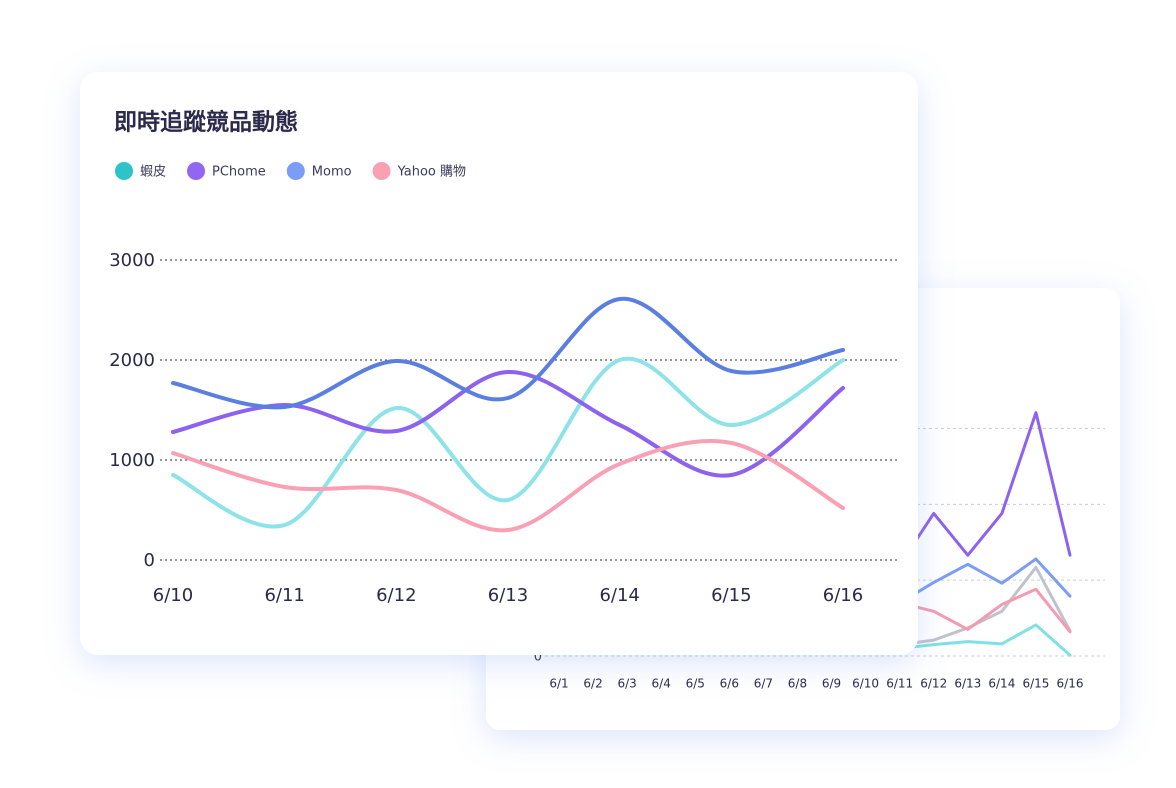  I want to click on x-tick-label: 6/2, so click(592, 684).